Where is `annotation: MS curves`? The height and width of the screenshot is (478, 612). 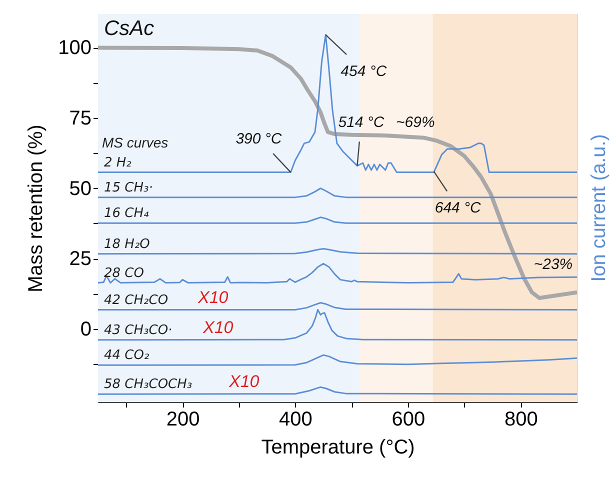 annotation: MS curves is located at coordinates (135, 142).